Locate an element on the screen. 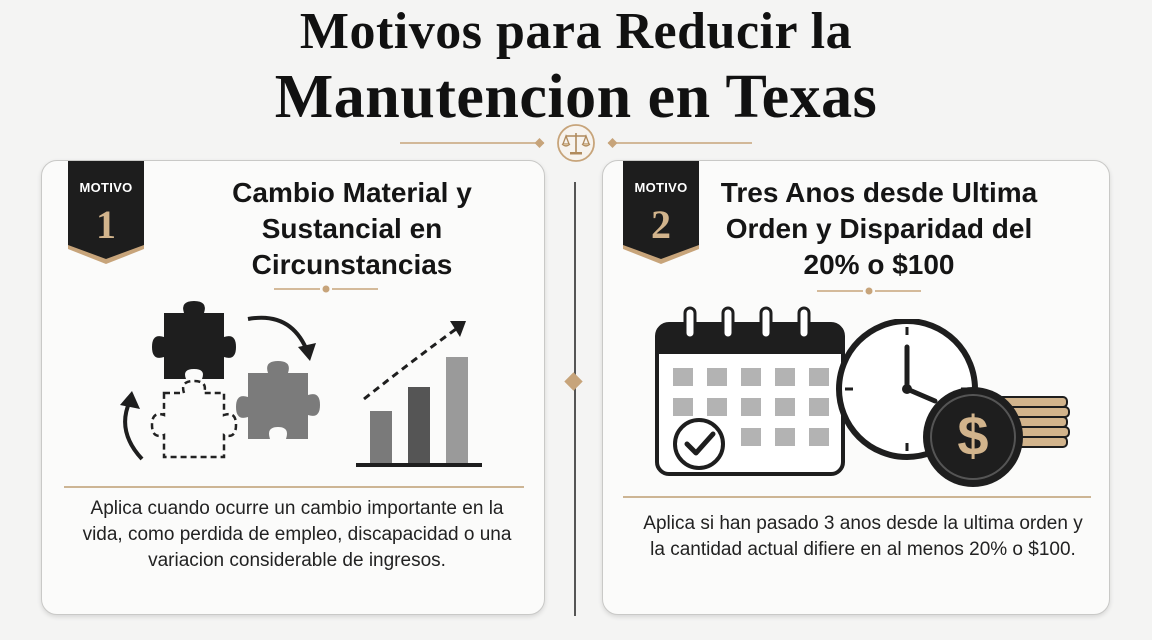 This screenshot has width=1152, height=640. title-divider is located at coordinates (576, 143).